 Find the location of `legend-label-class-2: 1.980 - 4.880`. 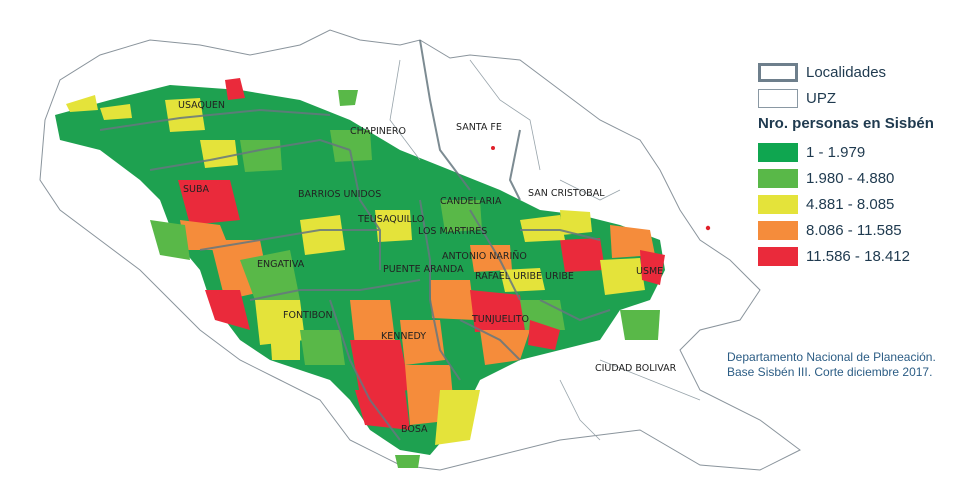

legend-label-class-2: 1.980 - 4.880 is located at coordinates (850, 178).